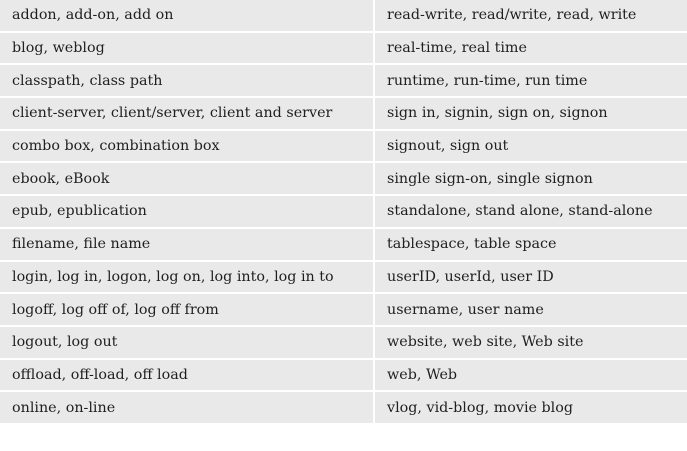  What do you see at coordinates (186, 147) in the screenshot?
I see `term-cell-left: combo box, combination box` at bounding box center [186, 147].